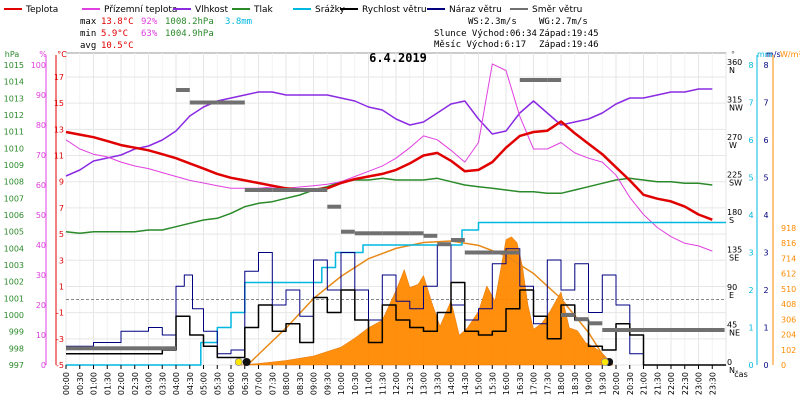  I want to click on tick-label-wm2: 612, so click(788, 274).